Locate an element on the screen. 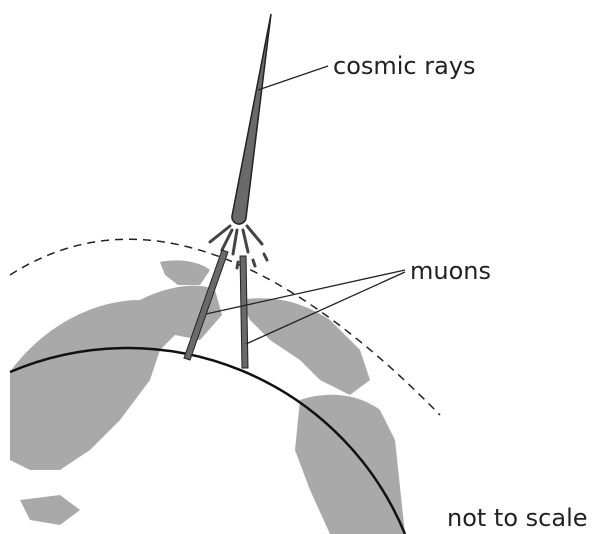 The image size is (601, 534). land-north-america is located at coordinates (116, 377).